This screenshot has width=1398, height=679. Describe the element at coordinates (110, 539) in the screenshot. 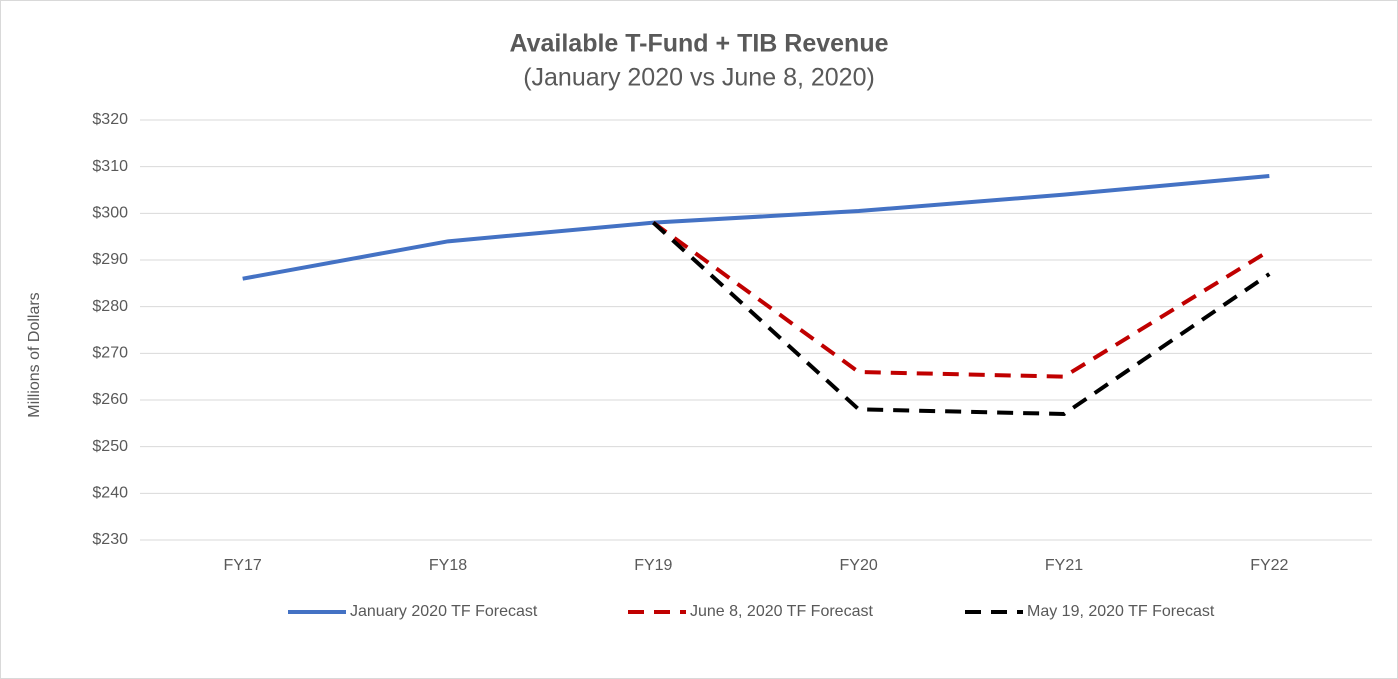

I see `y-tick-label: $230` at that location.